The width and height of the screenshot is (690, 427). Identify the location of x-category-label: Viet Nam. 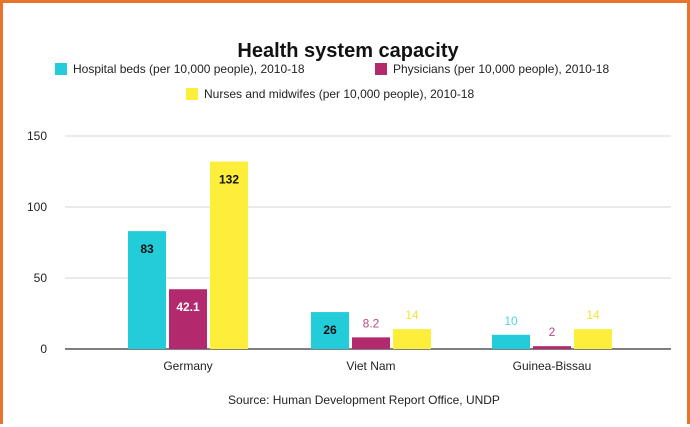
(370, 366).